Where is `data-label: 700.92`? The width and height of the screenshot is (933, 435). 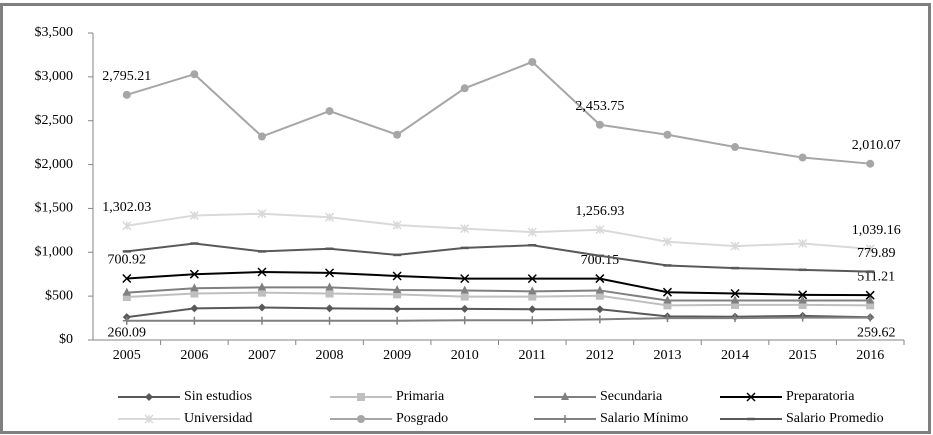 data-label: 700.92 is located at coordinates (127, 260).